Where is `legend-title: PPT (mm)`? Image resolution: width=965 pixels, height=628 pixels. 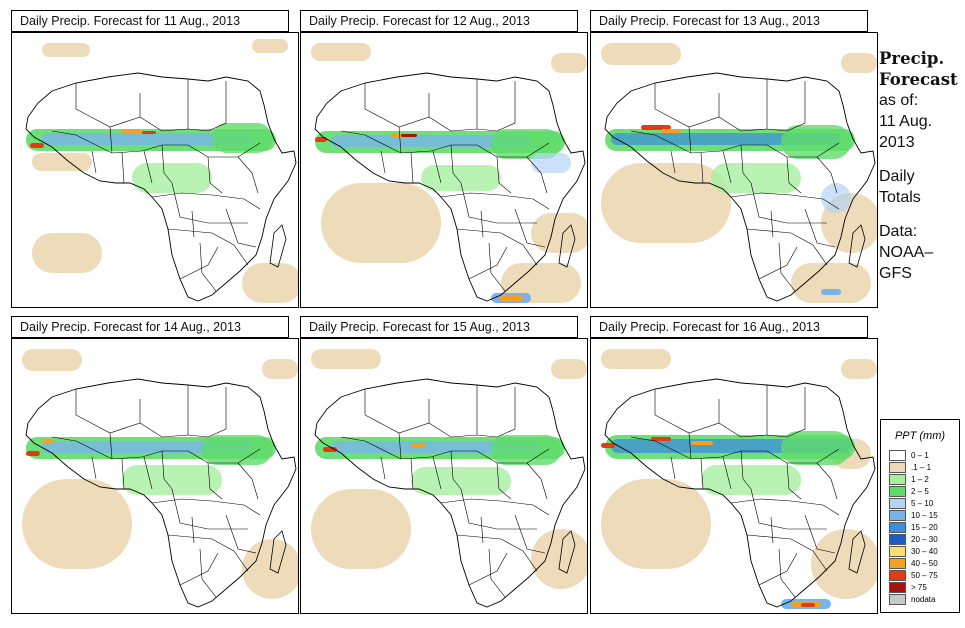
legend-title: PPT (mm) is located at coordinates (920, 436).